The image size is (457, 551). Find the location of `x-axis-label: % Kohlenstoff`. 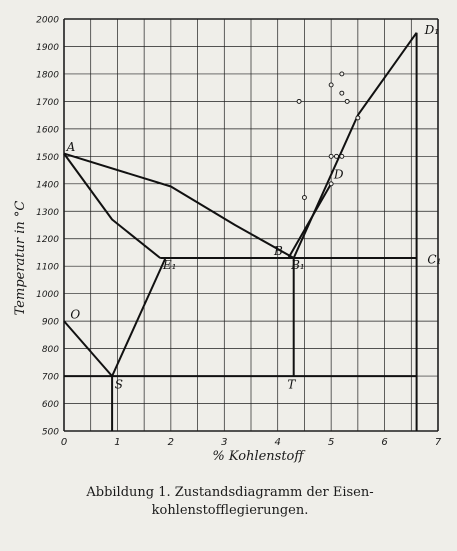

x-axis-label: % Kohlenstoff is located at coordinates (259, 456).